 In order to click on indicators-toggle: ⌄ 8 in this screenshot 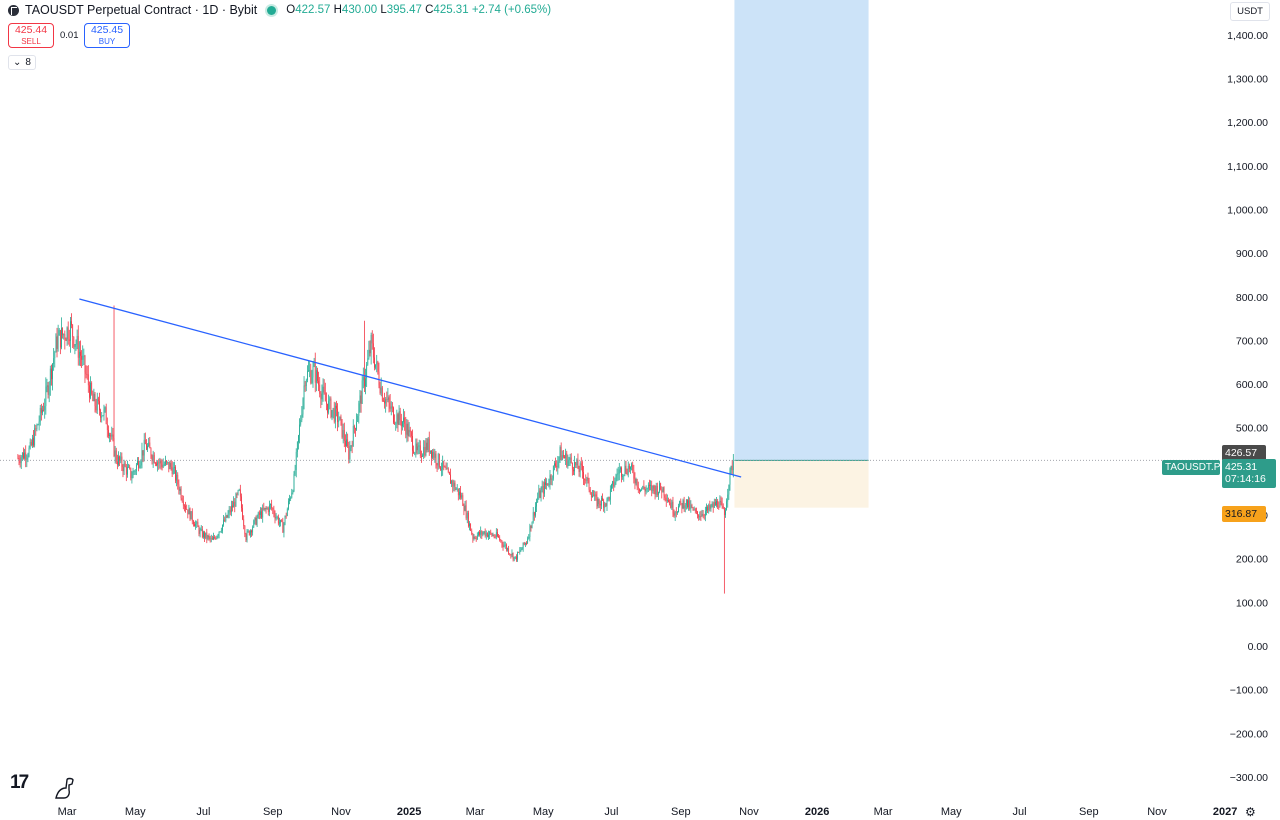, I will do `click(22, 62)`.